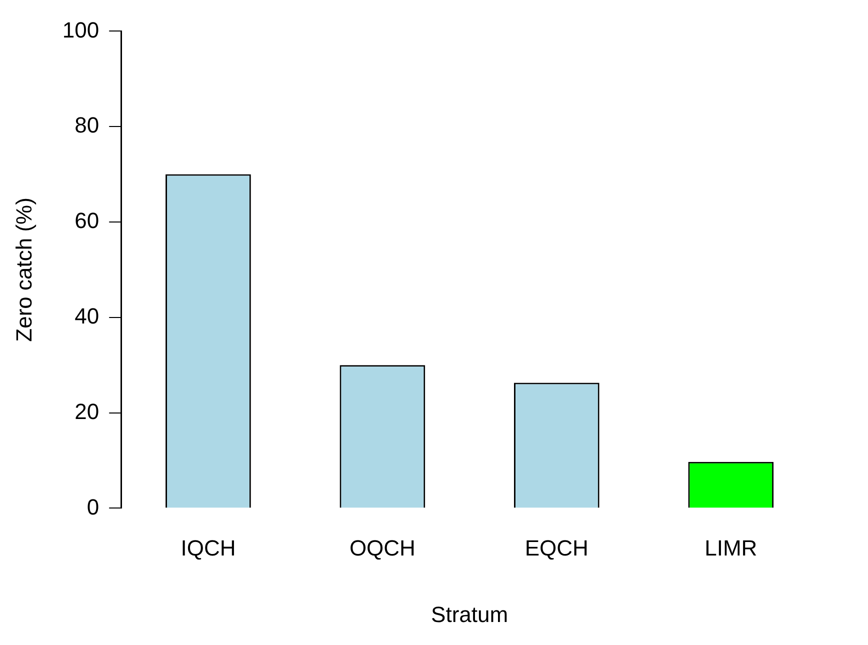 The width and height of the screenshot is (868, 645). What do you see at coordinates (731, 547) in the screenshot?
I see `x-tick-label: LIMR` at bounding box center [731, 547].